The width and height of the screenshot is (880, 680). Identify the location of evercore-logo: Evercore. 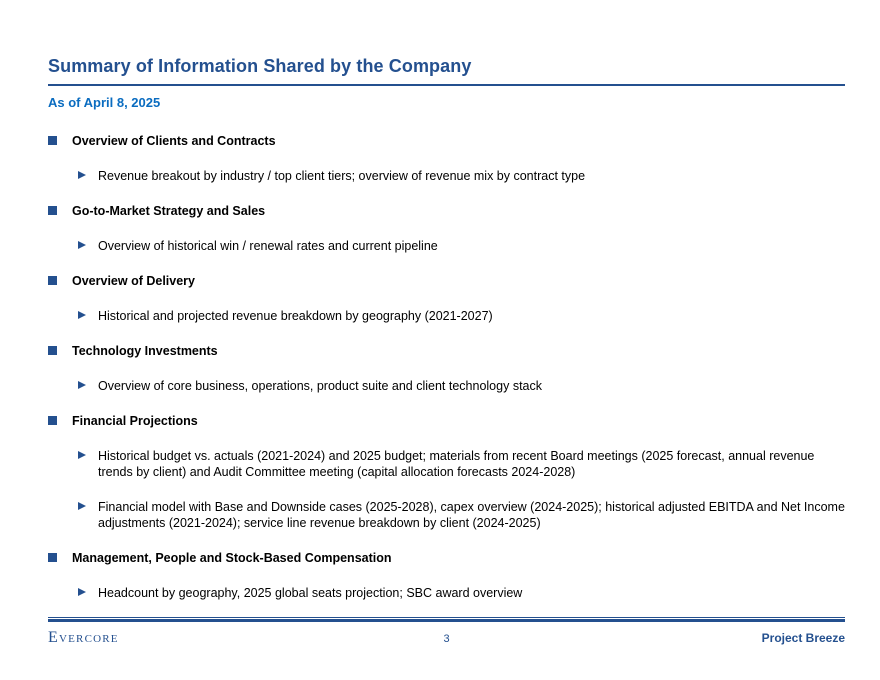
(83, 637).